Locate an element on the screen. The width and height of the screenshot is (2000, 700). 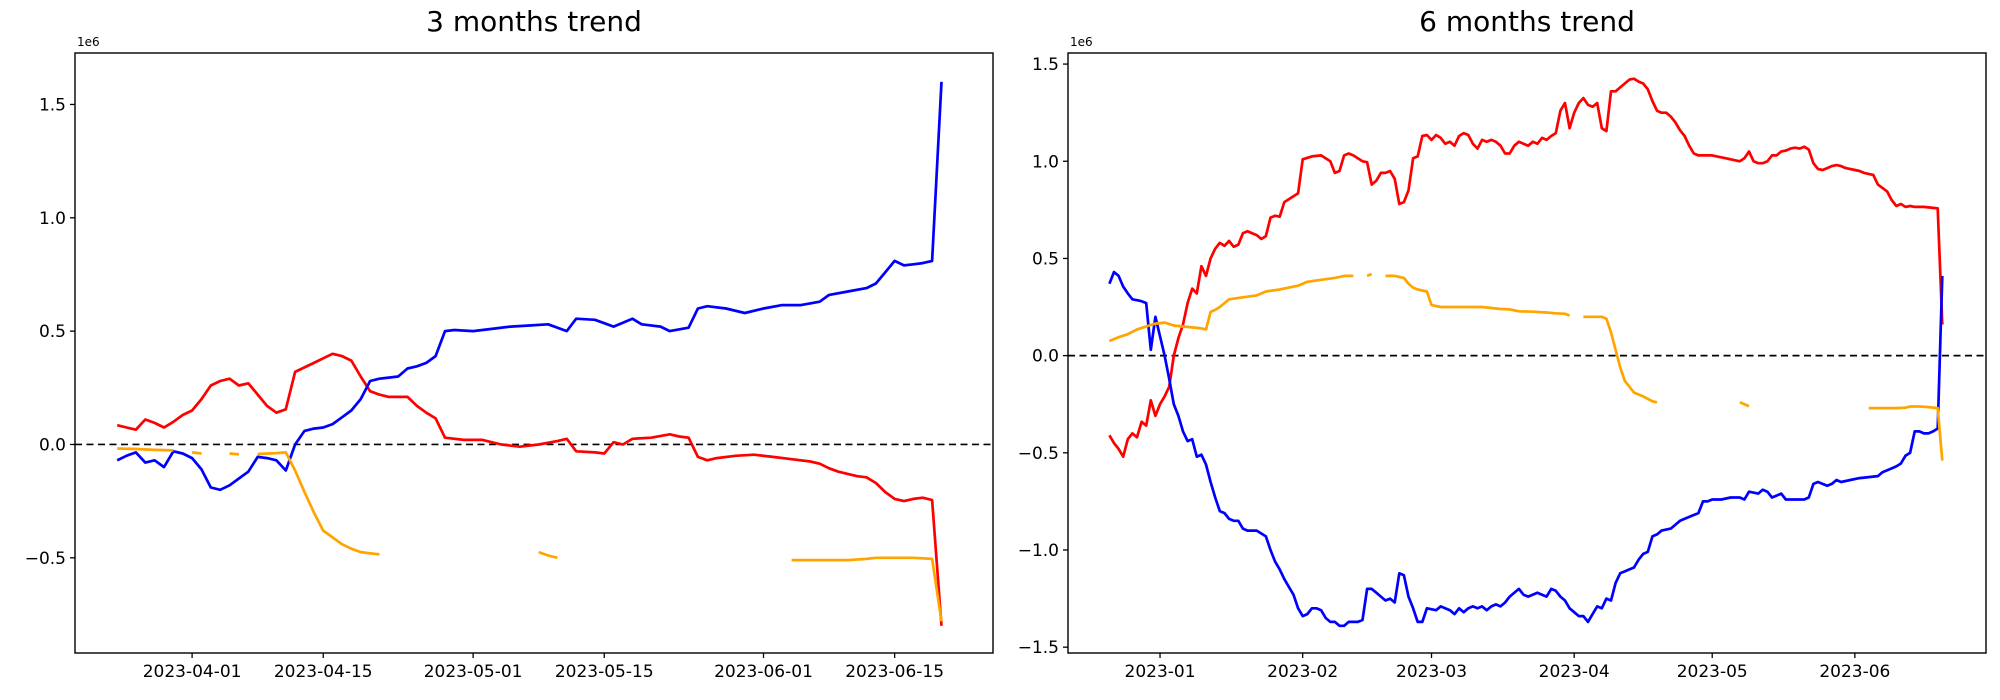
chart-title-6-months: 6 months trend is located at coordinates (1527, 21).